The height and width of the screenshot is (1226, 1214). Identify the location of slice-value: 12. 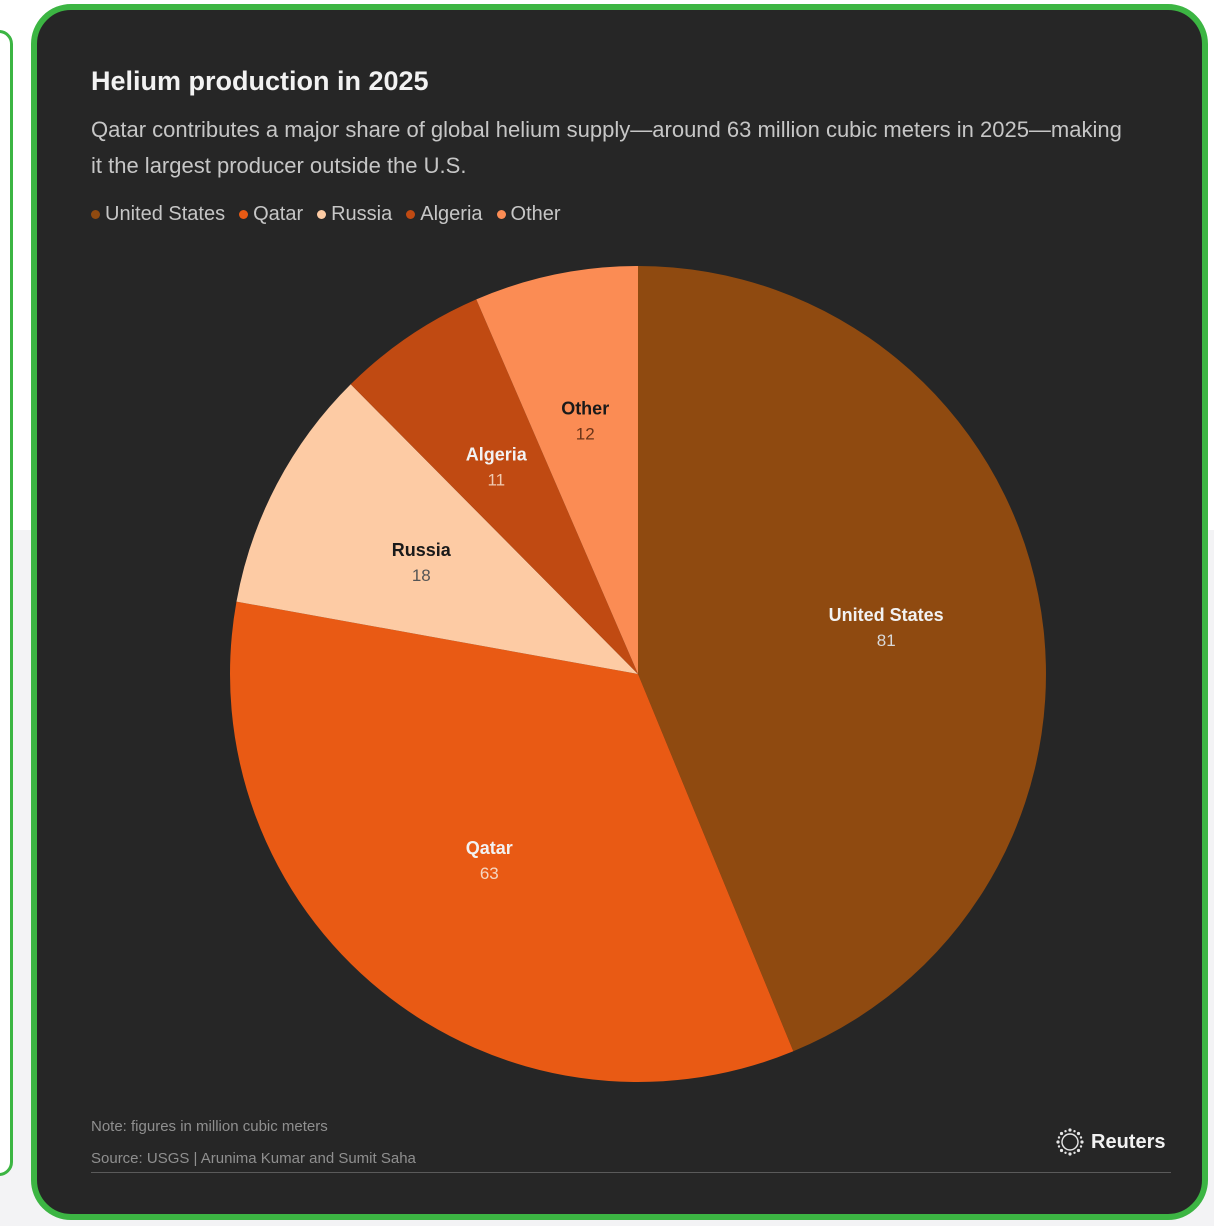
(585, 433).